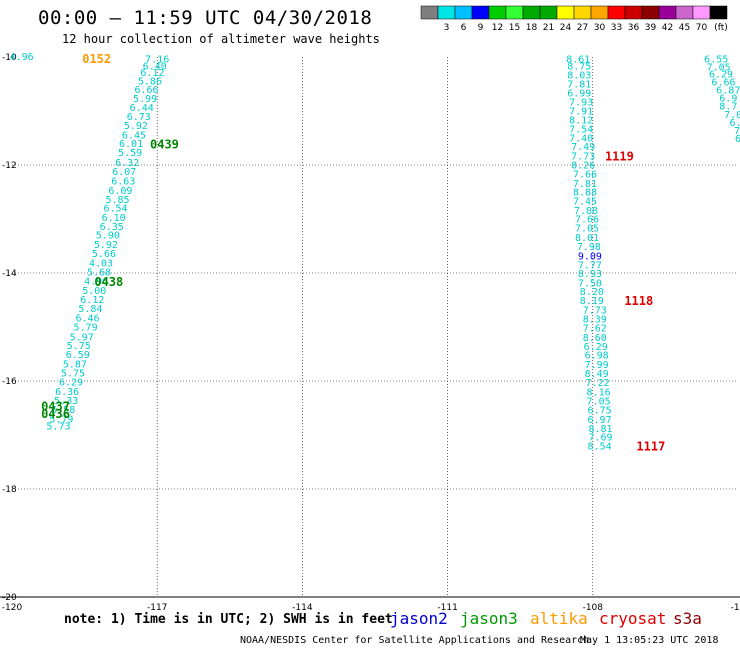  Describe the element at coordinates (101, 263) in the screenshot. I see `wave-height-label: 4.03` at that location.